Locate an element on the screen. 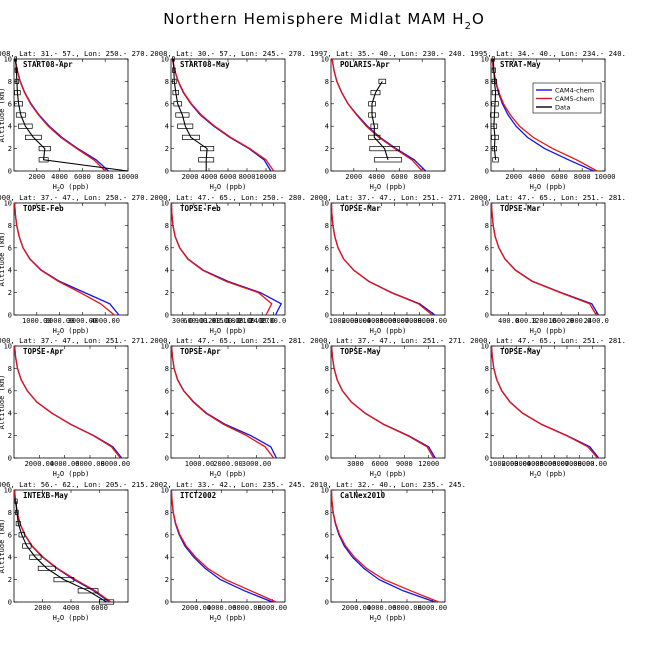  panel-campaign-name: CalNex2010 is located at coordinates (363, 495).